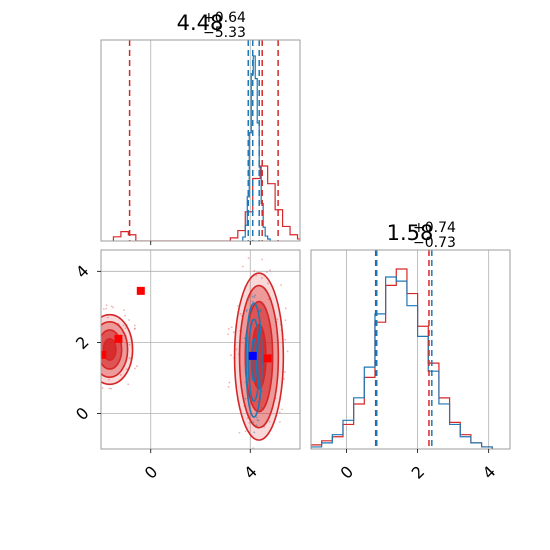 The height and width of the screenshot is (550, 550). Describe the element at coordinates (151, 472) in the screenshot. I see `x-tick-label: 0` at that location.